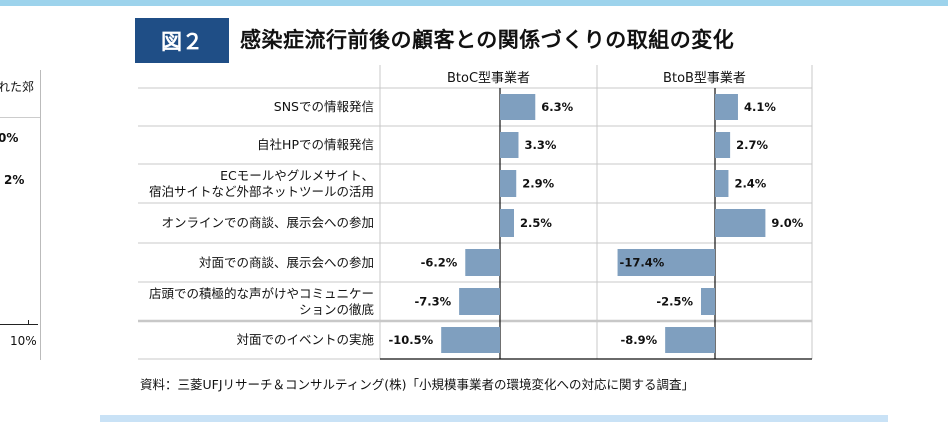 The width and height of the screenshot is (948, 422). I want to click on data-label: 9.0%, so click(787, 223).